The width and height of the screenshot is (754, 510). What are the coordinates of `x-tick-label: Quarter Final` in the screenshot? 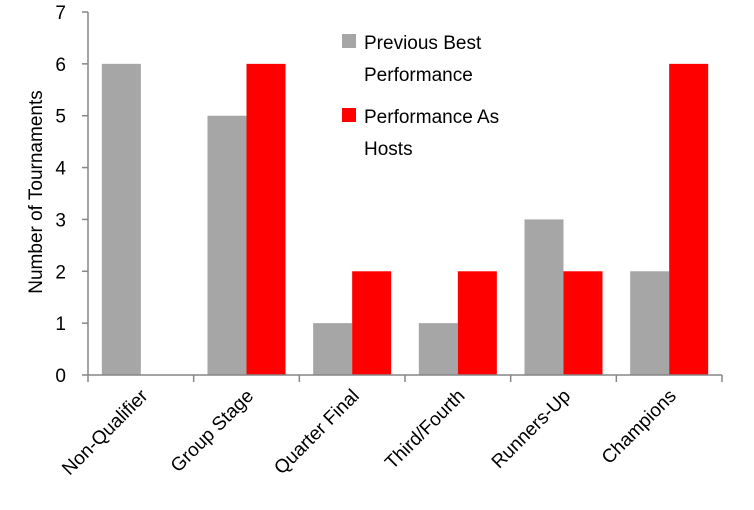 It's located at (316, 432).